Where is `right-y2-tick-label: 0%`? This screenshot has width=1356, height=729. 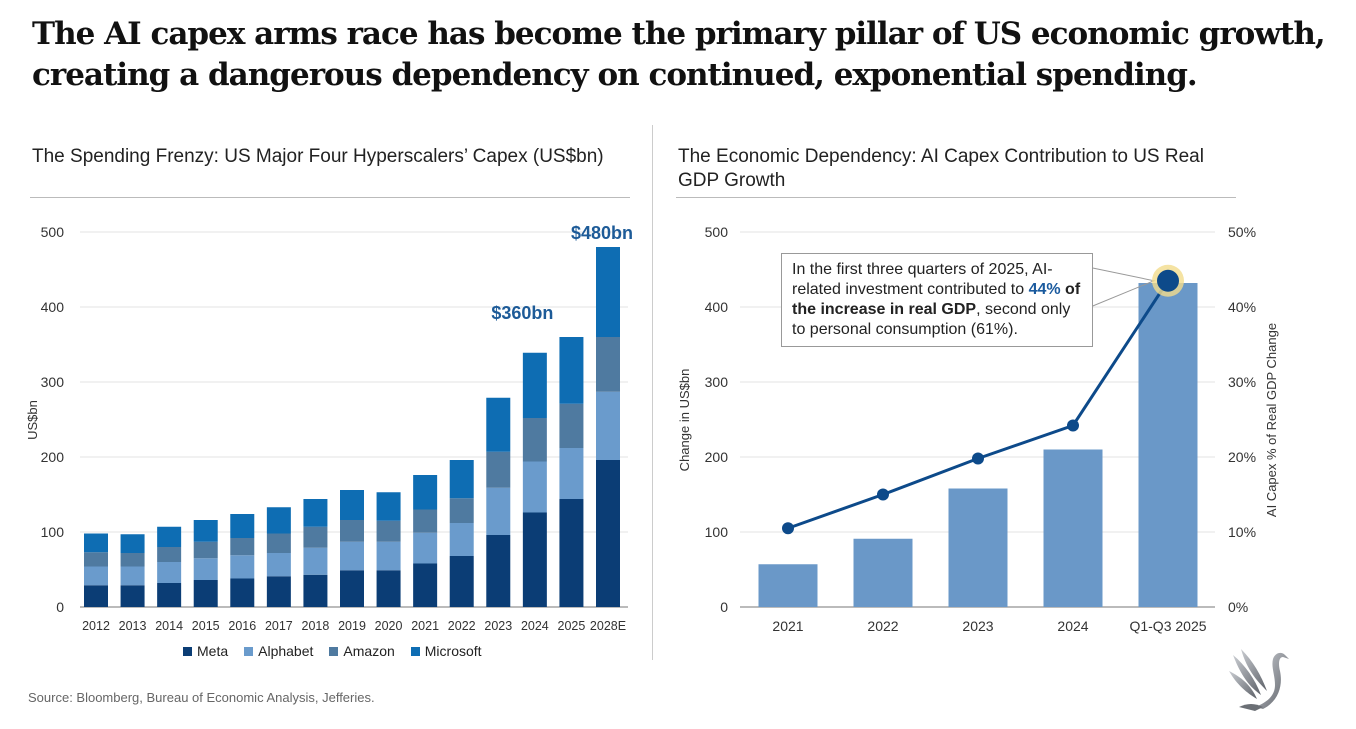
right-y2-tick-label: 0% is located at coordinates (1238, 607).